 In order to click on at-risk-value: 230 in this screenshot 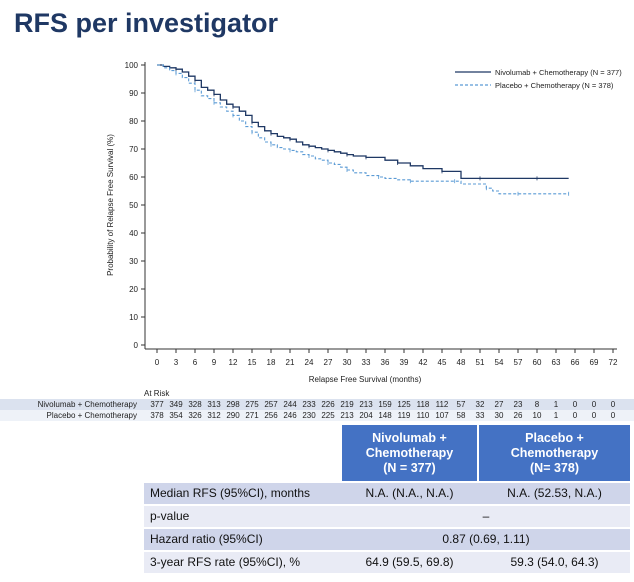, I will do `click(309, 415)`.